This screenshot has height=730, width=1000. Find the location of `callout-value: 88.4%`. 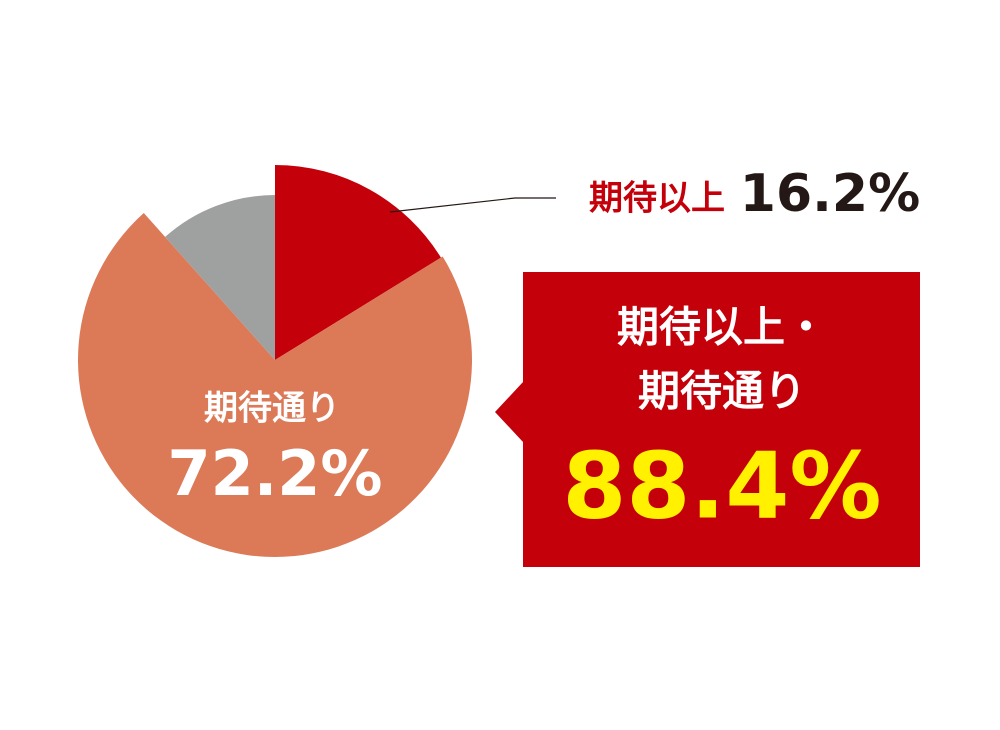

callout-value: 88.4% is located at coordinates (721, 485).